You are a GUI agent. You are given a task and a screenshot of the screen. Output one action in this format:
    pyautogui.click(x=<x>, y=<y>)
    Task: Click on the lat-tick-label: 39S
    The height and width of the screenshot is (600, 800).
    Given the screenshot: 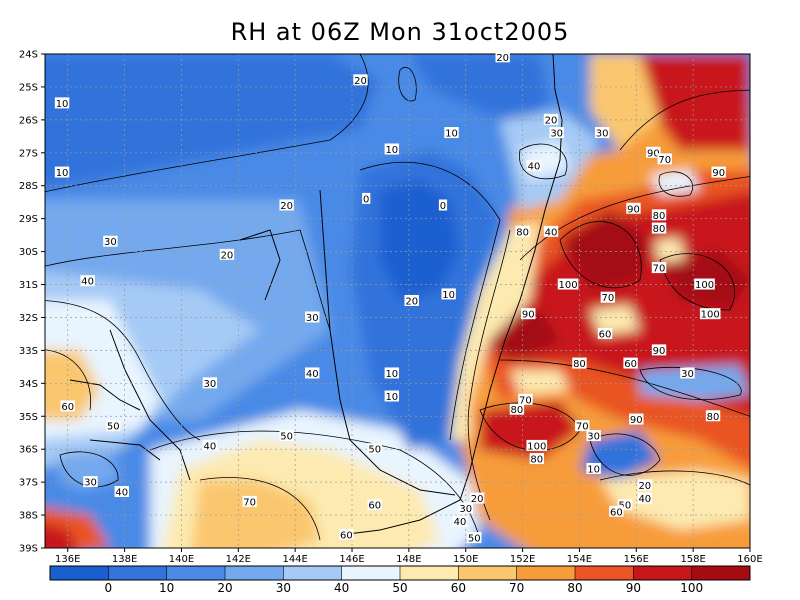 What is the action you would take?
    pyautogui.click(x=28, y=549)
    